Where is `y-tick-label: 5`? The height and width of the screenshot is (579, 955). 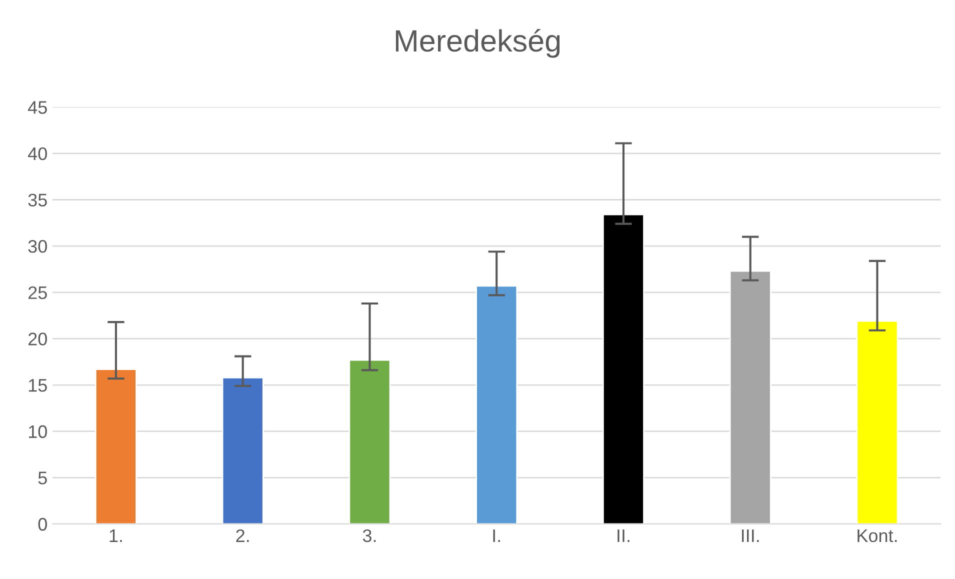 y-tick-label: 5 is located at coordinates (42, 478).